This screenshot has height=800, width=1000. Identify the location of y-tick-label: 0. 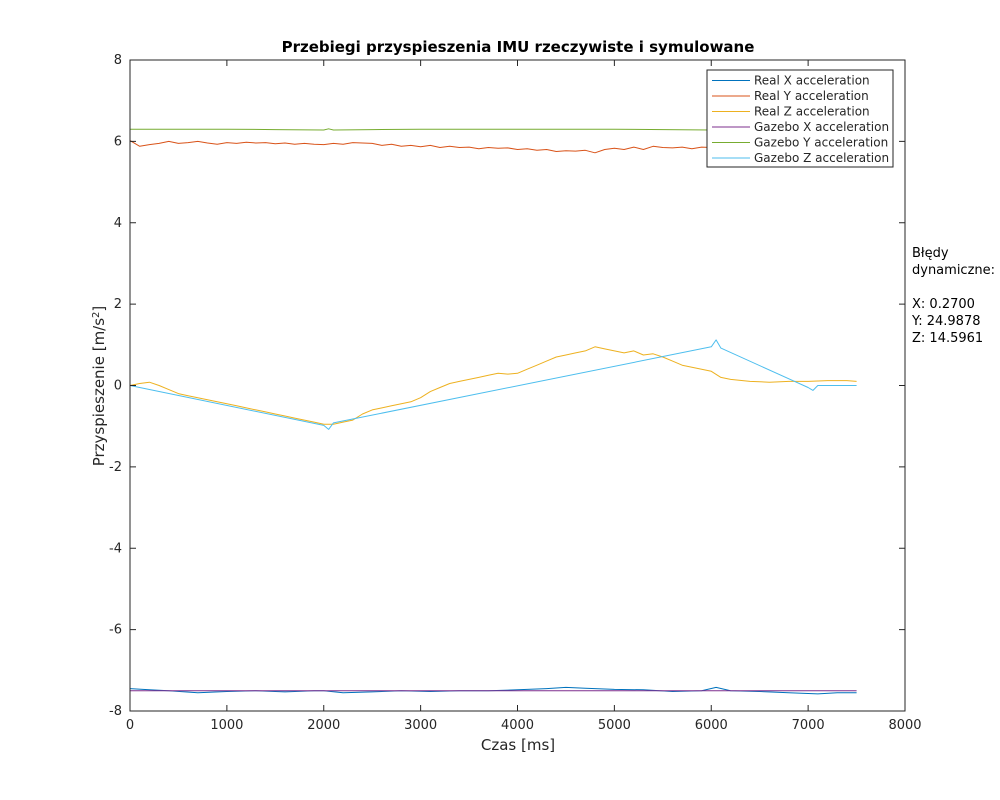
(118, 386).